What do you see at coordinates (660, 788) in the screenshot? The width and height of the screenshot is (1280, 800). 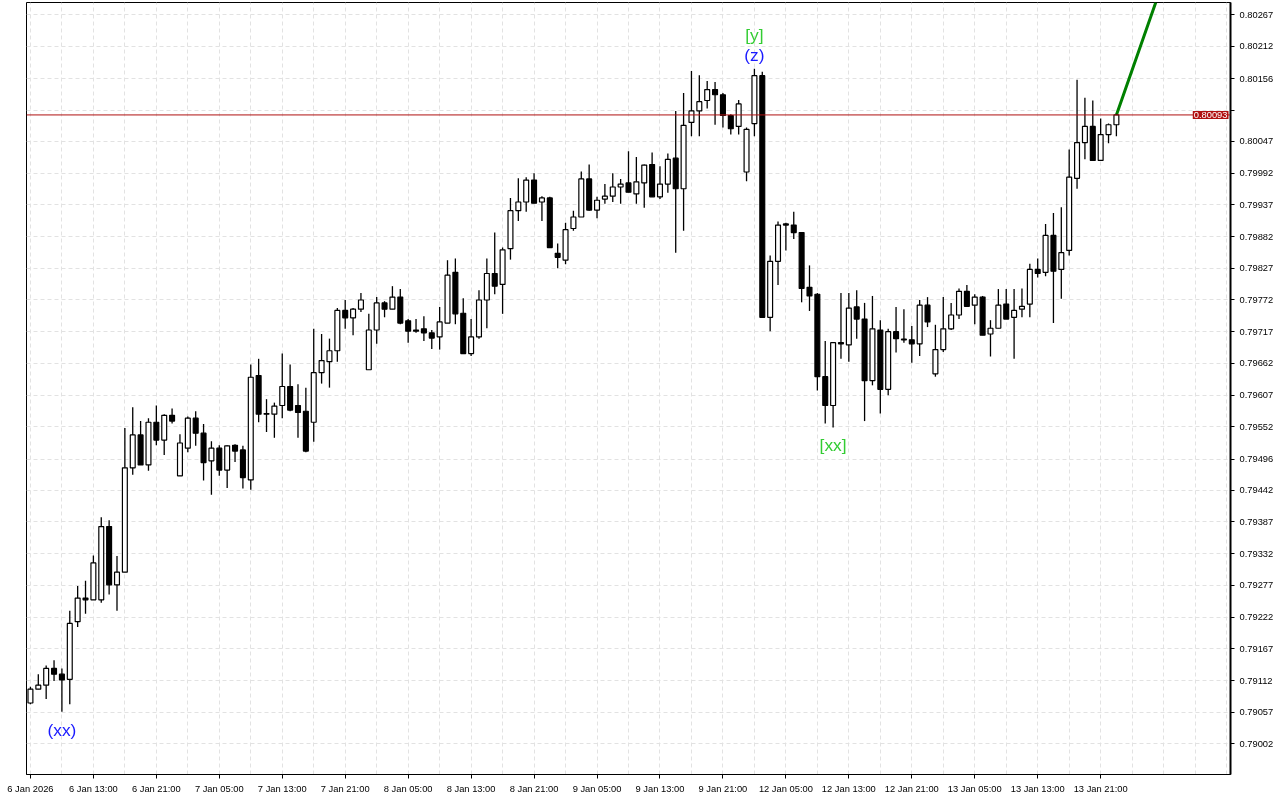 I see `x-tick-label: 9 Jan 13:00` at bounding box center [660, 788].